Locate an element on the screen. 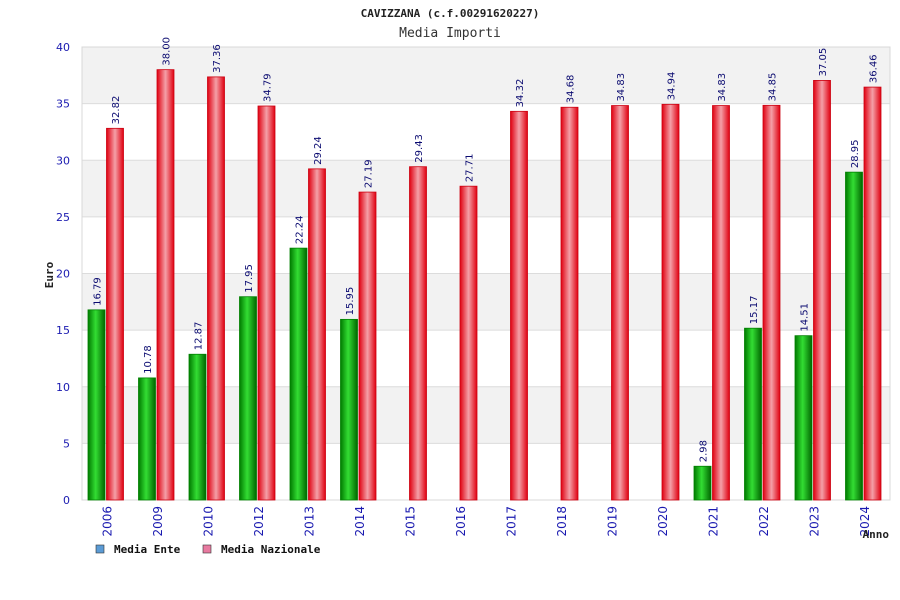 This screenshot has width=900, height=600. y-tick-label: 40 is located at coordinates (63, 47).